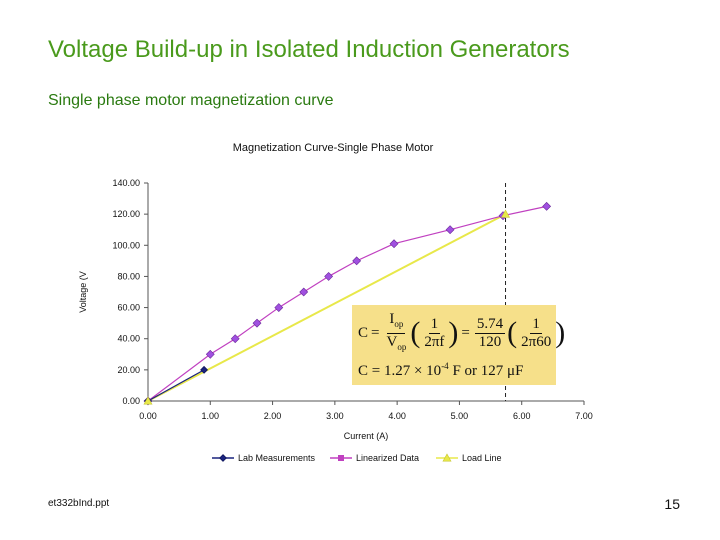 The width and height of the screenshot is (720, 540). Describe the element at coordinates (490, 324) in the screenshot. I see `formula-num-val: 5.74` at that location.